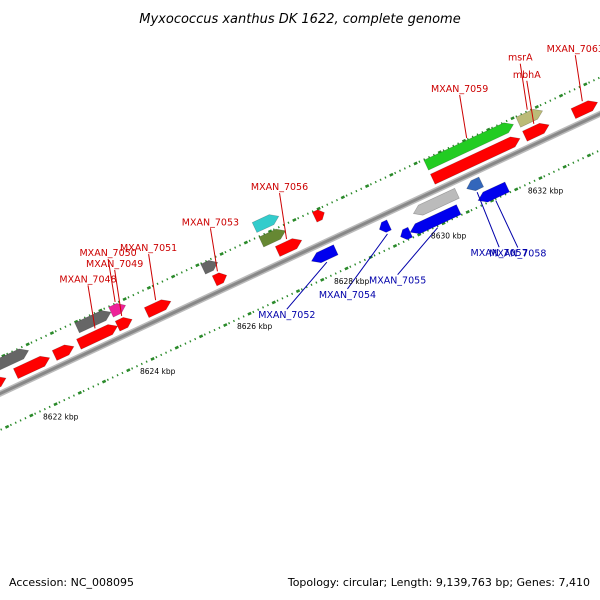 The height and width of the screenshot is (600, 600). I want to click on gene-label: MXAN_7056, so click(279, 187).